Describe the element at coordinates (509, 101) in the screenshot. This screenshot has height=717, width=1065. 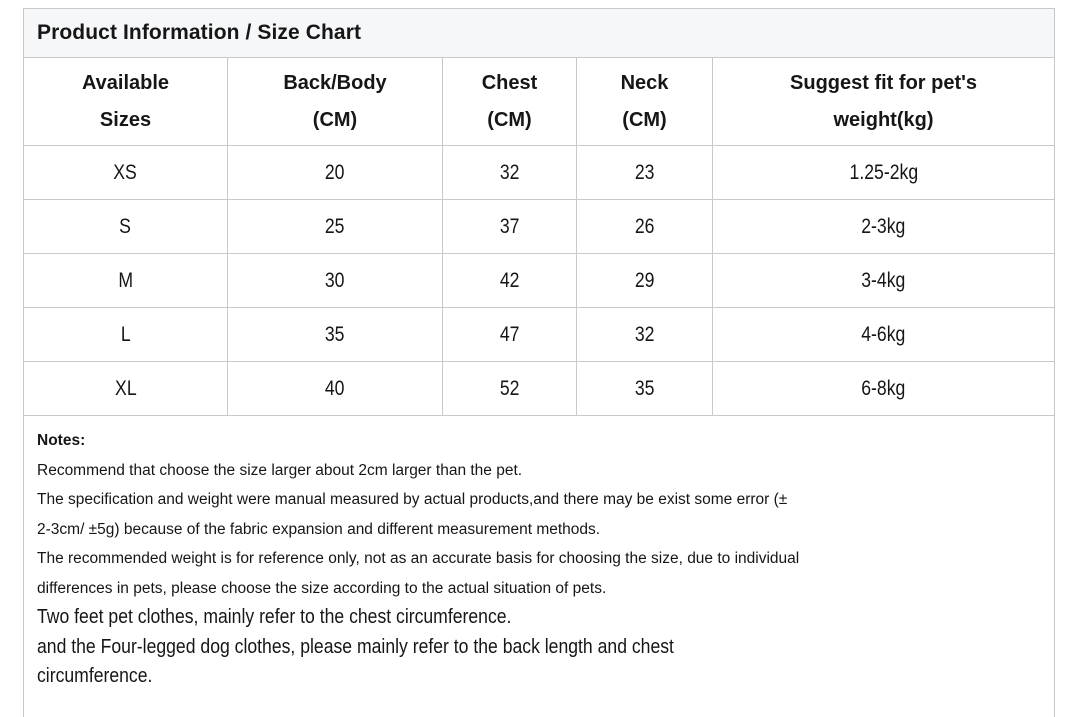
I see `column-header-chest: Chest (CM)` at that location.